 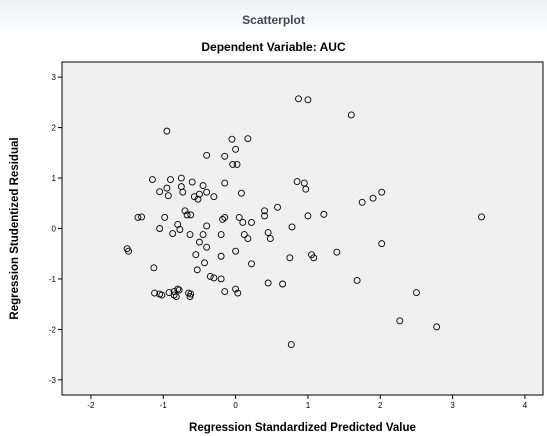 I want to click on x-tick-label: 2, so click(x=380, y=405).